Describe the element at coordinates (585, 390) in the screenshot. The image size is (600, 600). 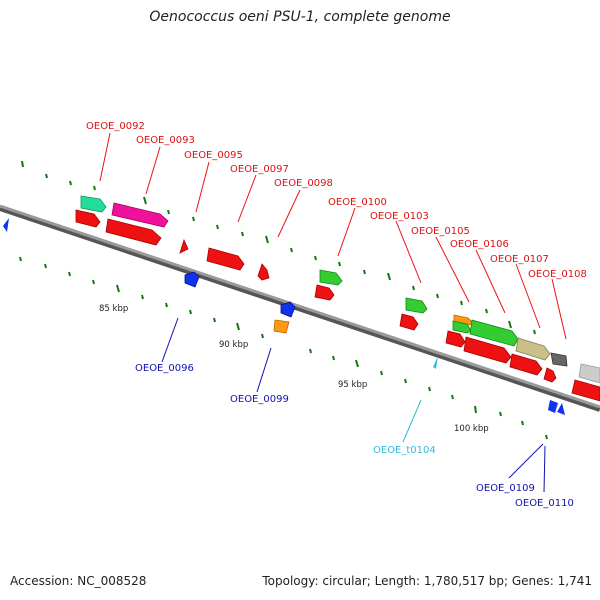
I see `cds-next` at that location.